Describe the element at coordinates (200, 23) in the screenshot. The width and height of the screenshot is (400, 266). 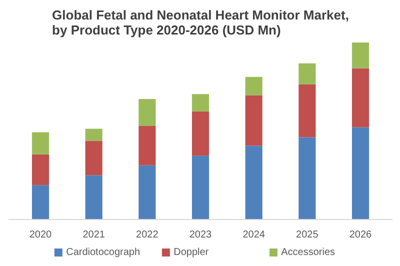
I see `chart-title: Global Fetal and Neonatal Heart Monitor Market, by Product Type 2020-2026 (USD Mn)` at that location.